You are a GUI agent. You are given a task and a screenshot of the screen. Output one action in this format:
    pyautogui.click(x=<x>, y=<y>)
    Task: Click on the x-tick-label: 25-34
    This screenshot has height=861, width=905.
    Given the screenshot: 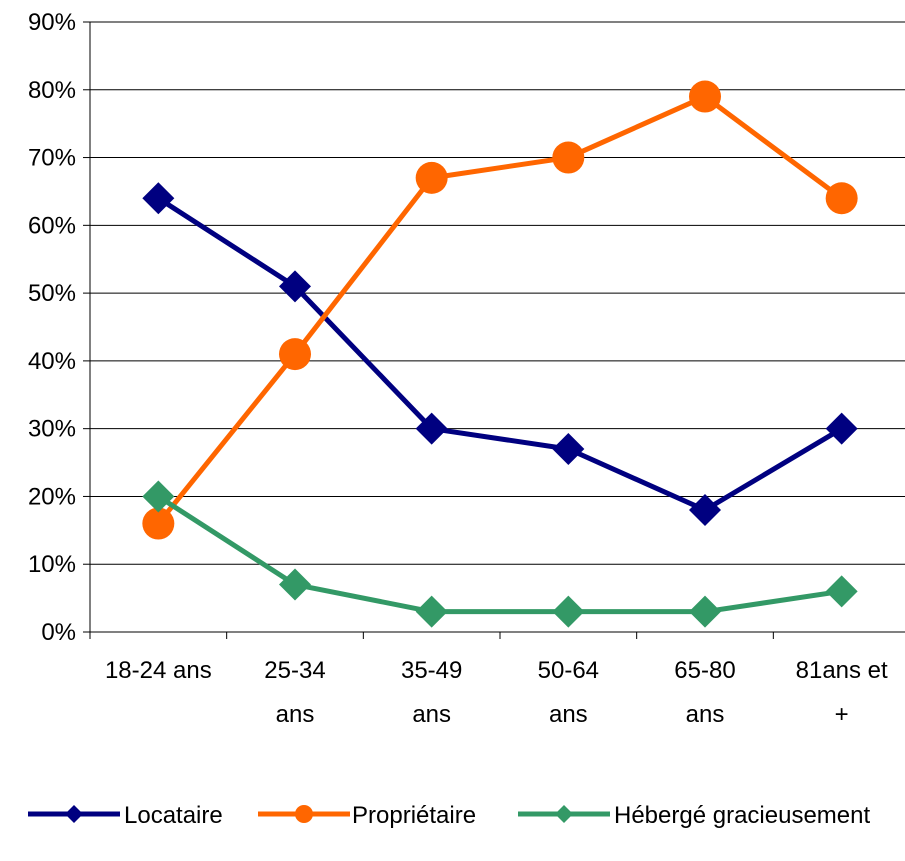 What is the action you would take?
    pyautogui.click(x=294, y=670)
    